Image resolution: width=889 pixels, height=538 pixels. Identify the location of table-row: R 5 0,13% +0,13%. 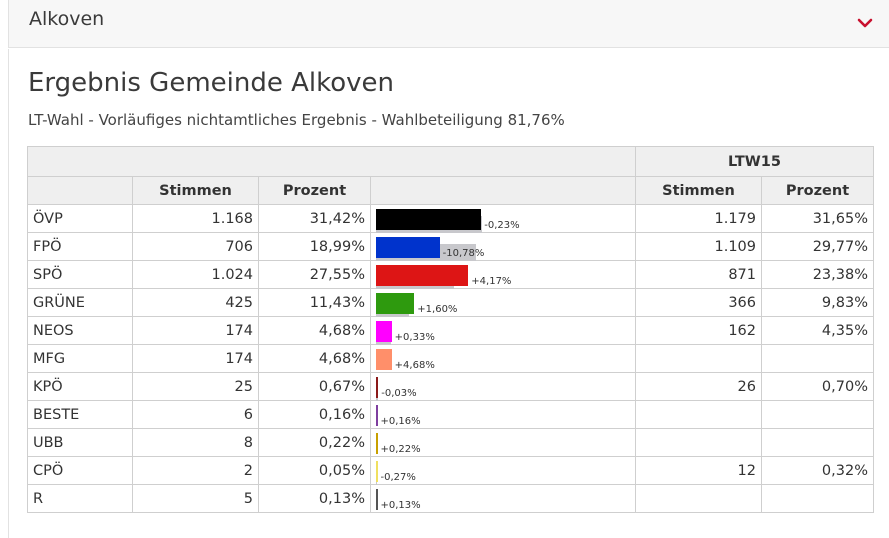
(450, 498).